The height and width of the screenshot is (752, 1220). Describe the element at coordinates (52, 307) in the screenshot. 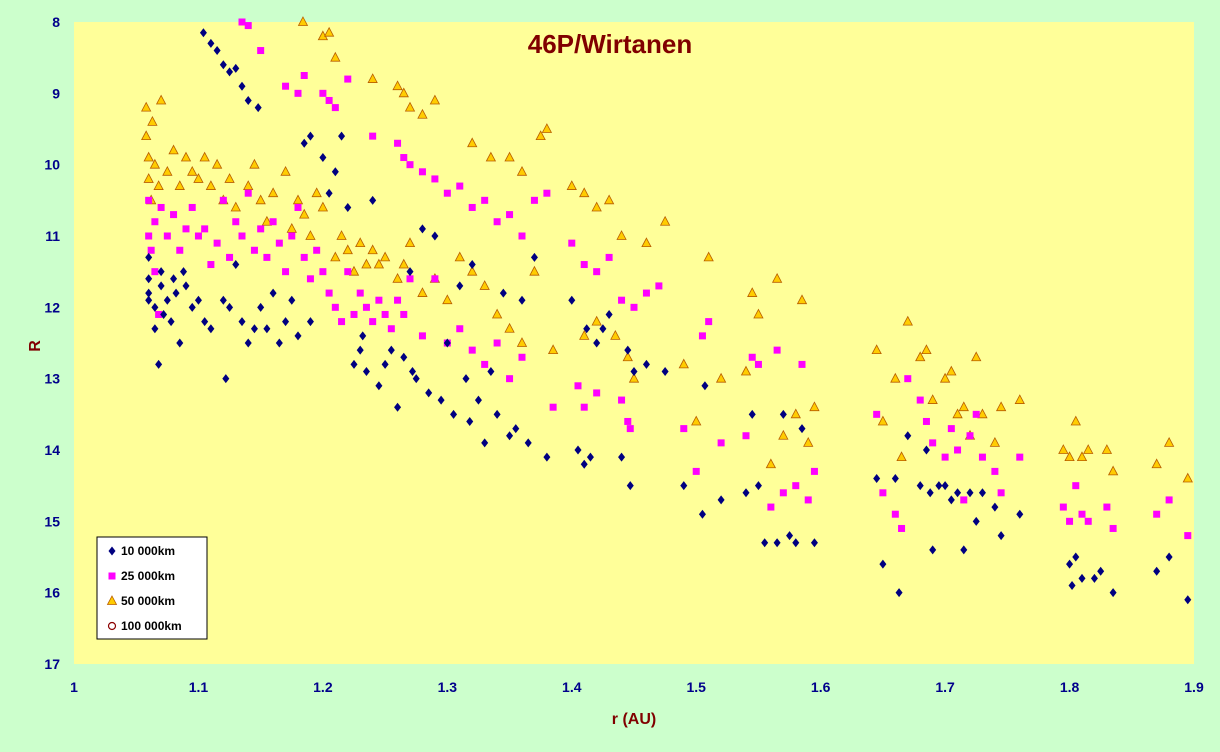

I see `y-tick-label: 12` at that location.